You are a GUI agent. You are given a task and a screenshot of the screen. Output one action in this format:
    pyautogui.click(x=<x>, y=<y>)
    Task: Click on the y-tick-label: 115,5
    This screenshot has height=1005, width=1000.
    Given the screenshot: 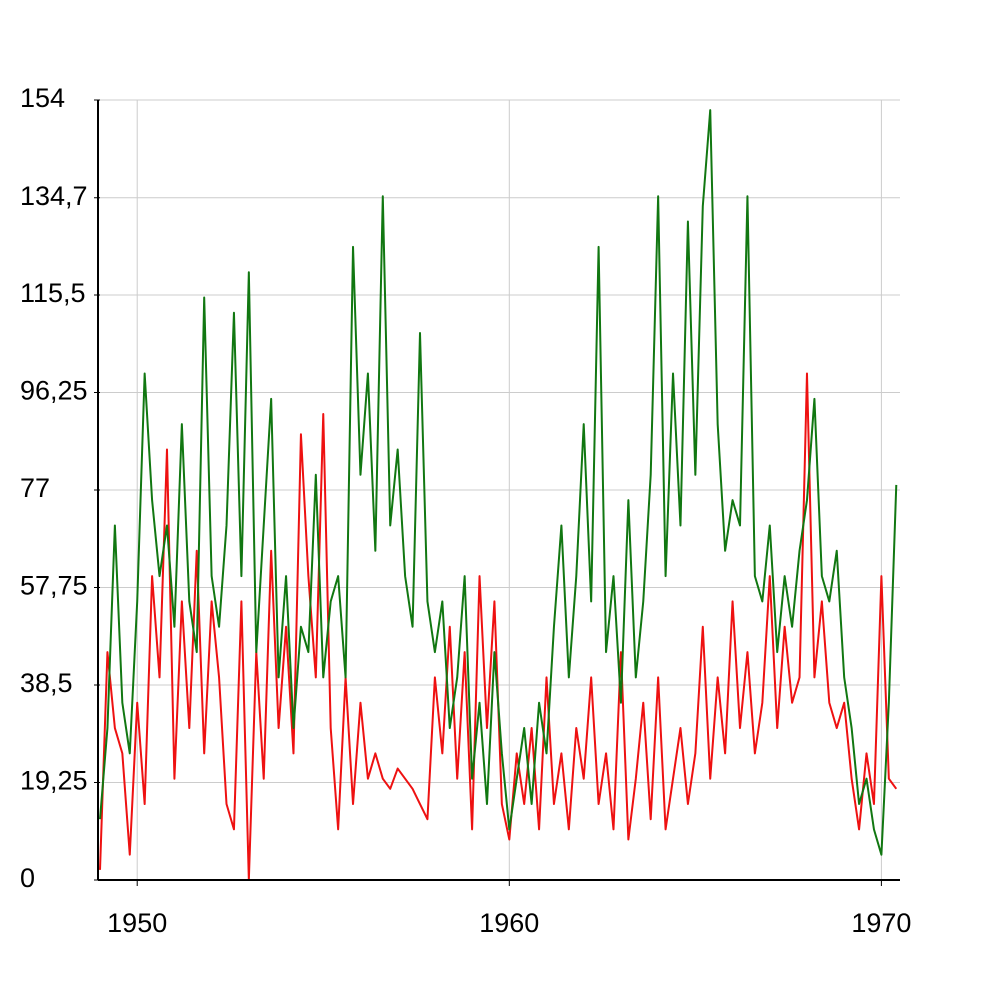 What is the action you would take?
    pyautogui.click(x=53, y=293)
    